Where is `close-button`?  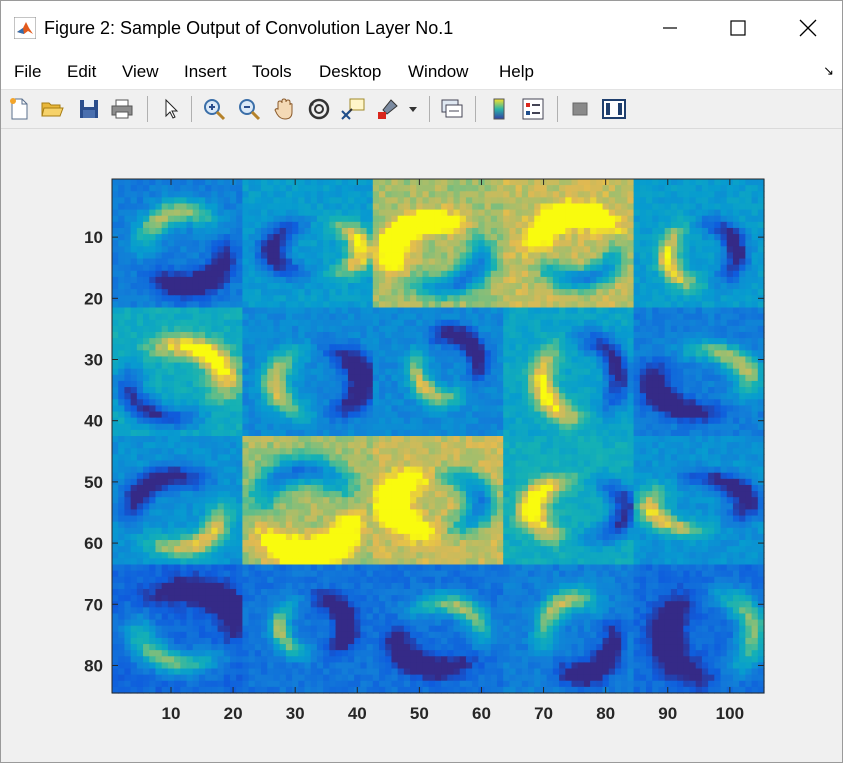
close-button is located at coordinates (808, 28).